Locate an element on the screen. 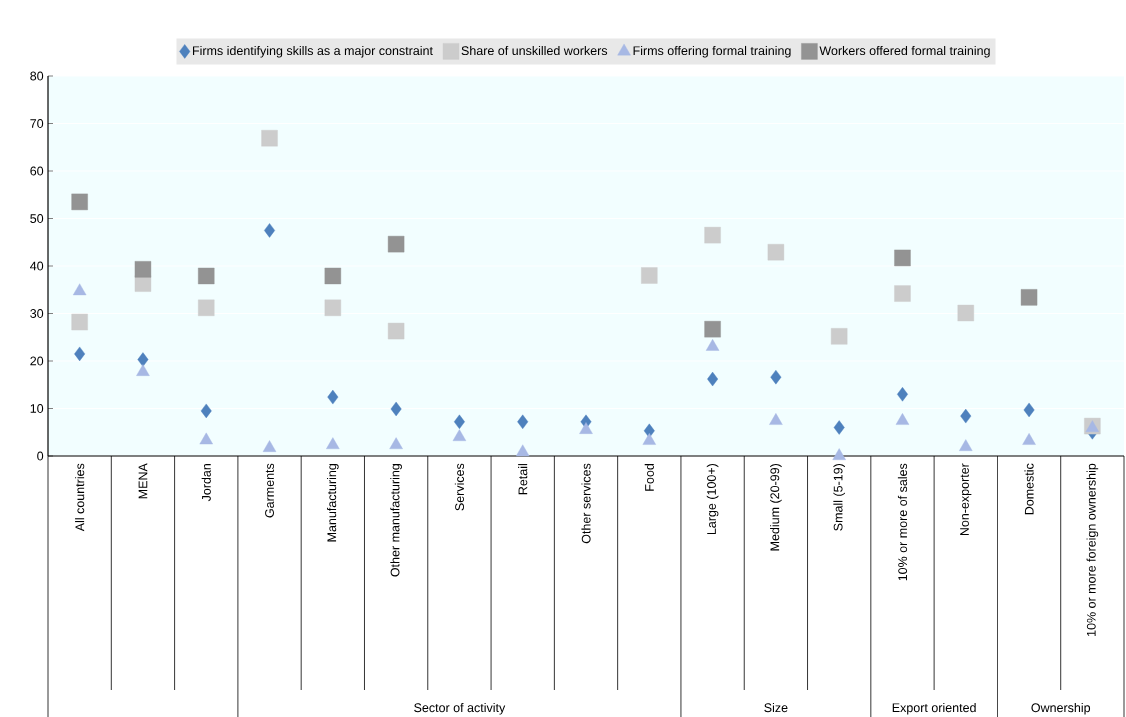 This screenshot has height=717, width=1126. x-tick-label: Other manufacturing is located at coordinates (396, 520).